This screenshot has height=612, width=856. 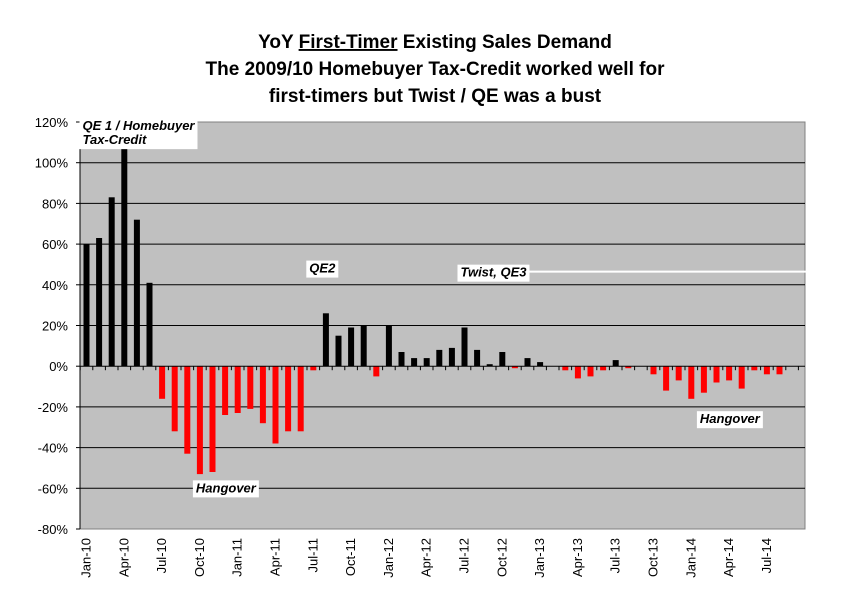 What do you see at coordinates (615, 555) in the screenshot?
I see `x-tick-label: Jul-13` at bounding box center [615, 555].